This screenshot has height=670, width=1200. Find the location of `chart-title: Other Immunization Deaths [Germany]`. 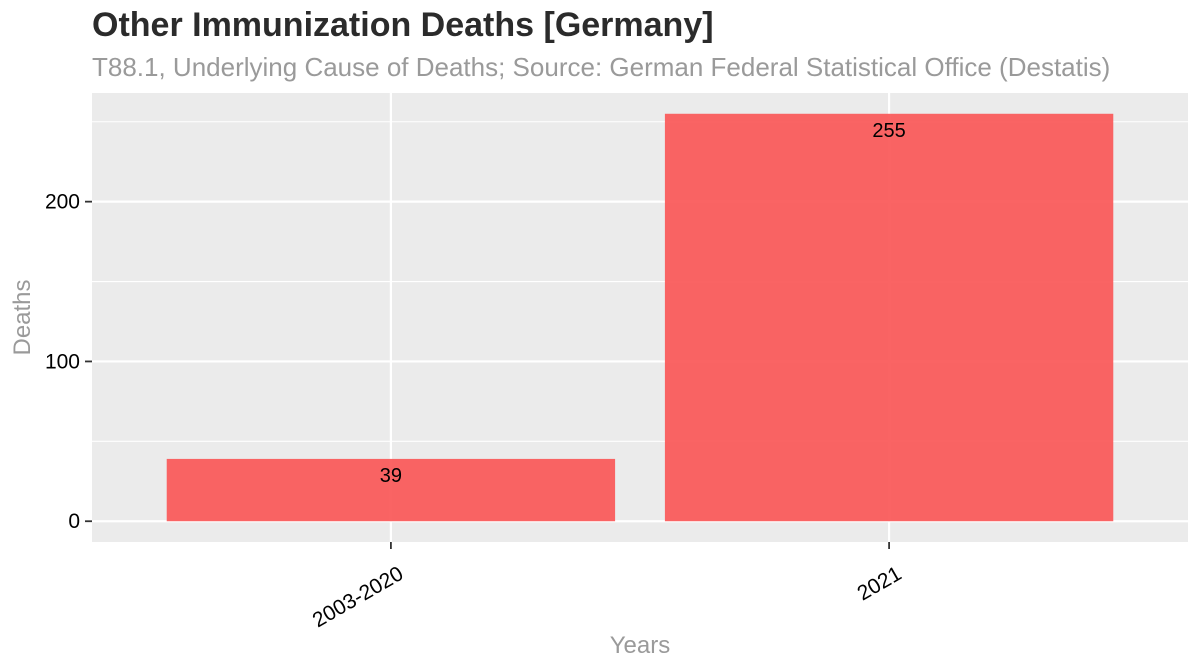

chart-title: Other Immunization Deaths [Germany] is located at coordinates (403, 25).